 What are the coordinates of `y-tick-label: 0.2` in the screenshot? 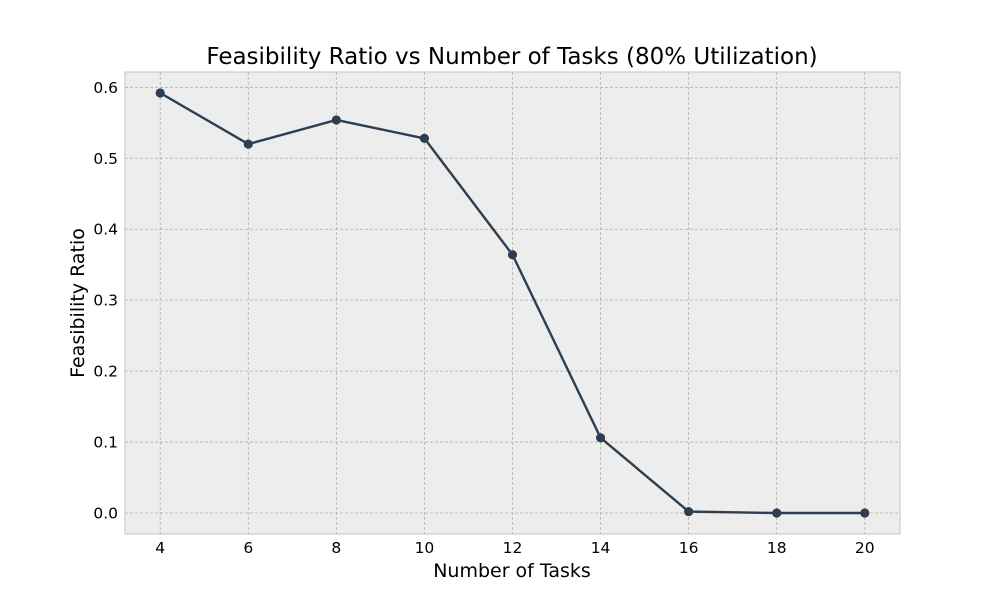 It's located at (105, 372).